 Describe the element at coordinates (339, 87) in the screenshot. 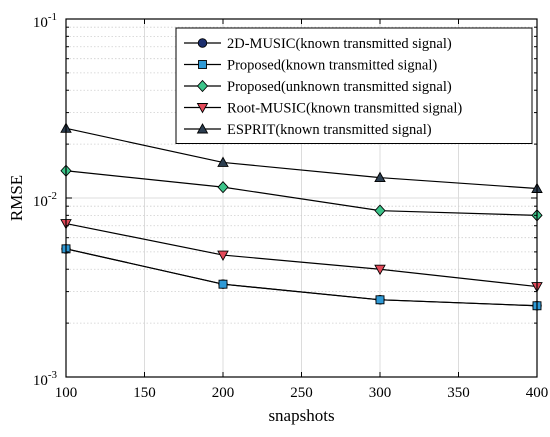

I see `legend-label: Proposed(unknown transmitted signal)` at that location.